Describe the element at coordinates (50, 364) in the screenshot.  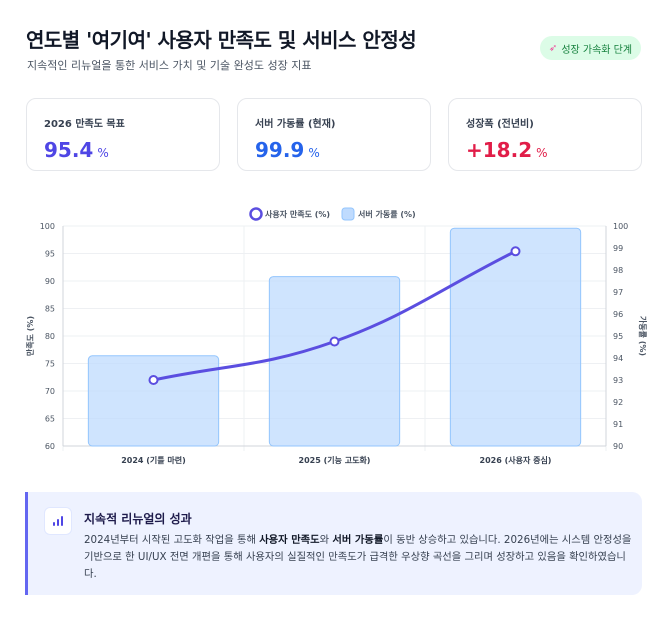
I see `y-left-tick-label: 75` at that location.